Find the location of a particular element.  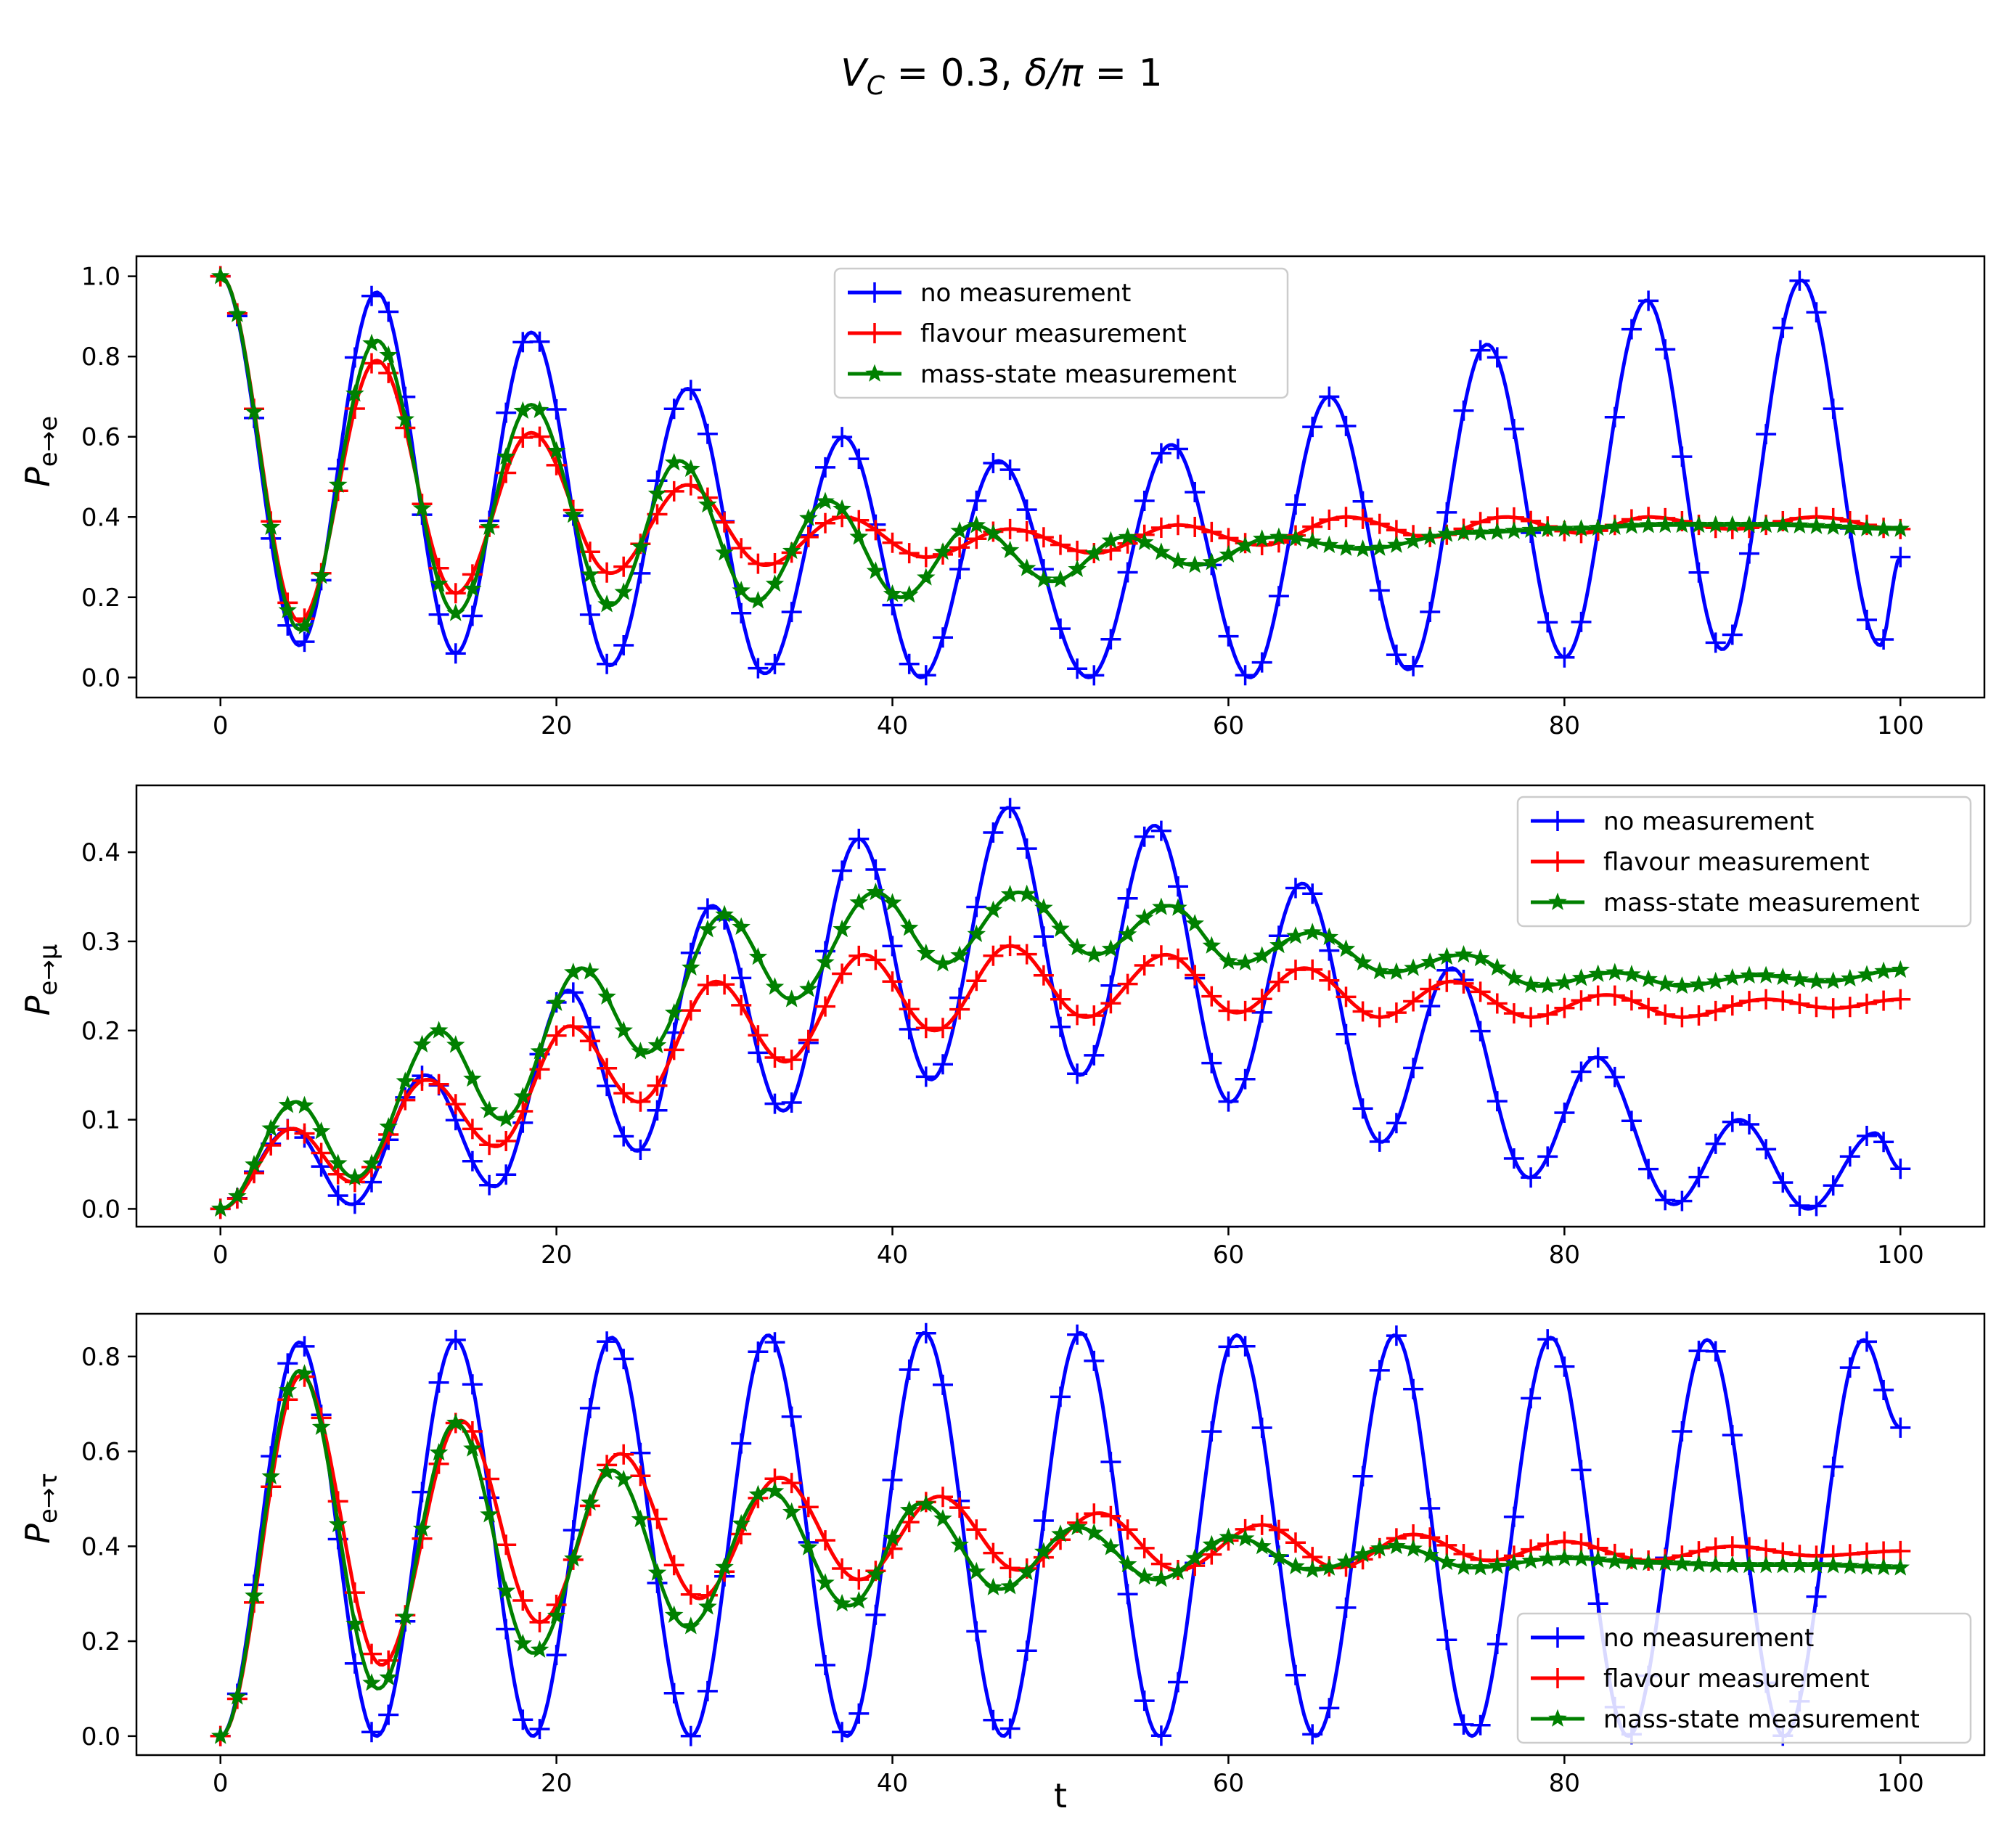

ylabel-pee-subscript: e→e is located at coordinates (48, 441).